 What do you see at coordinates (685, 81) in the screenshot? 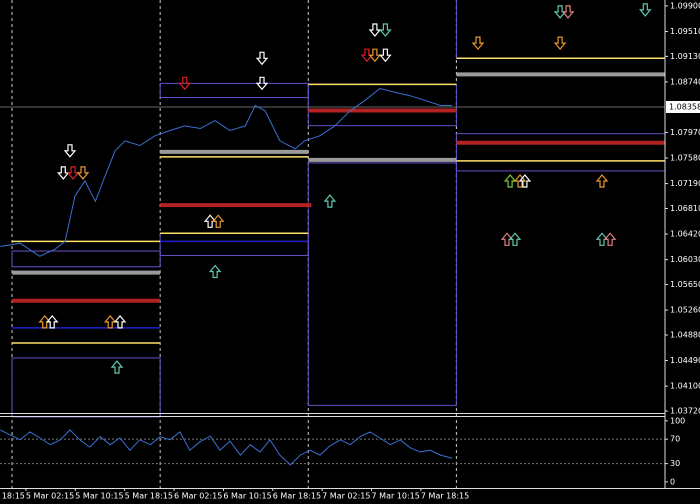
I see `y-tick-label: 1.08740` at bounding box center [685, 81].